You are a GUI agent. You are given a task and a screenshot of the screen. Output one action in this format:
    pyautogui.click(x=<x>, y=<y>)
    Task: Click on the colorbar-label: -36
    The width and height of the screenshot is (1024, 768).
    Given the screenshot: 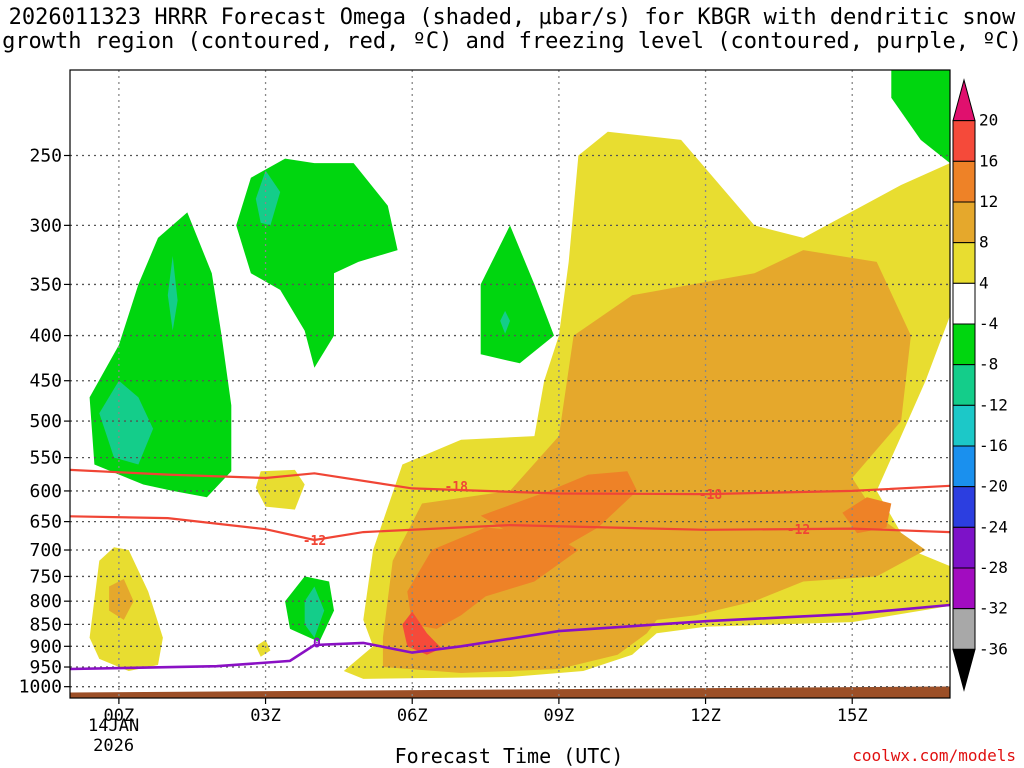 What is the action you would take?
    pyautogui.click(x=993, y=648)
    